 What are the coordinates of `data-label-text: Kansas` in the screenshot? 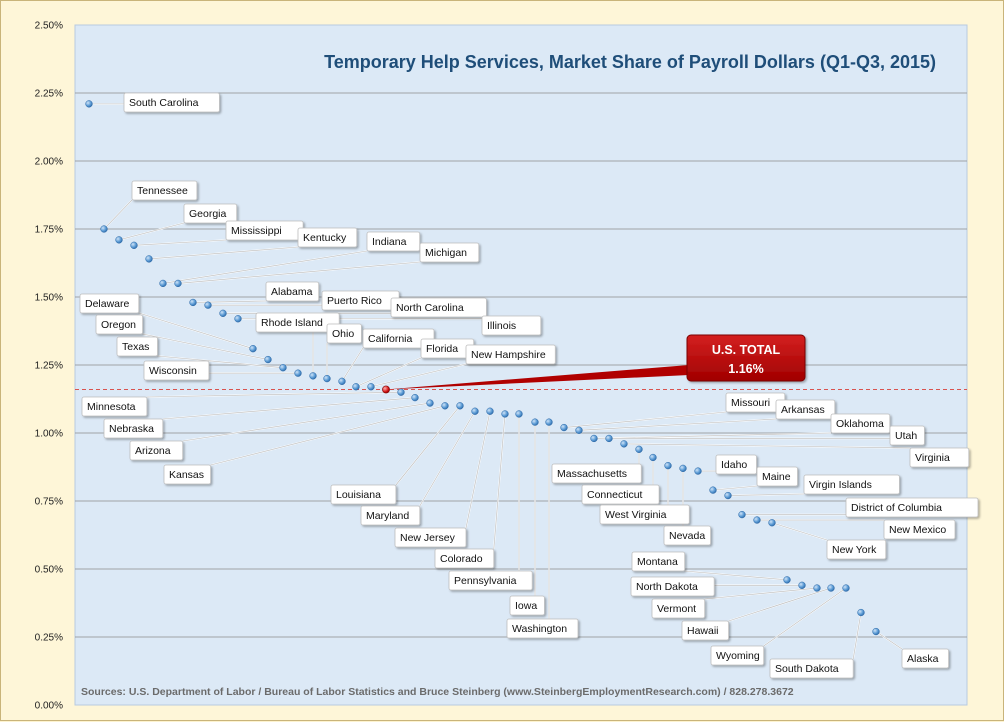 It's located at (186, 475).